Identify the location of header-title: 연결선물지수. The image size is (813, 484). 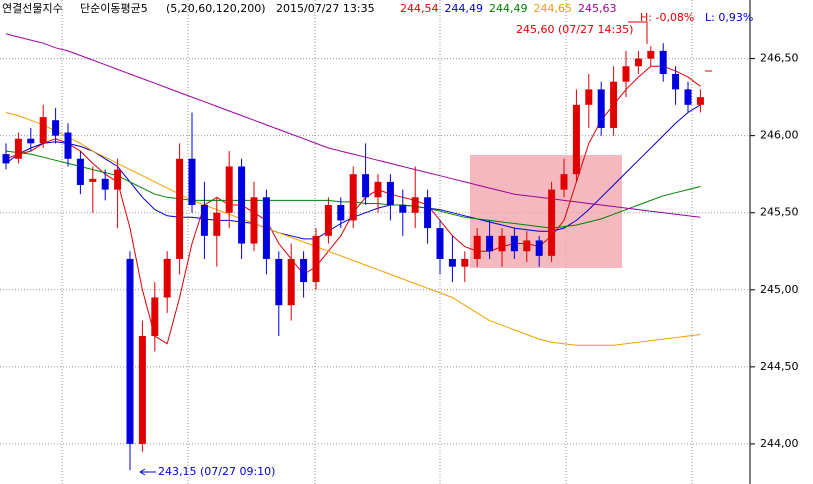
(32, 8).